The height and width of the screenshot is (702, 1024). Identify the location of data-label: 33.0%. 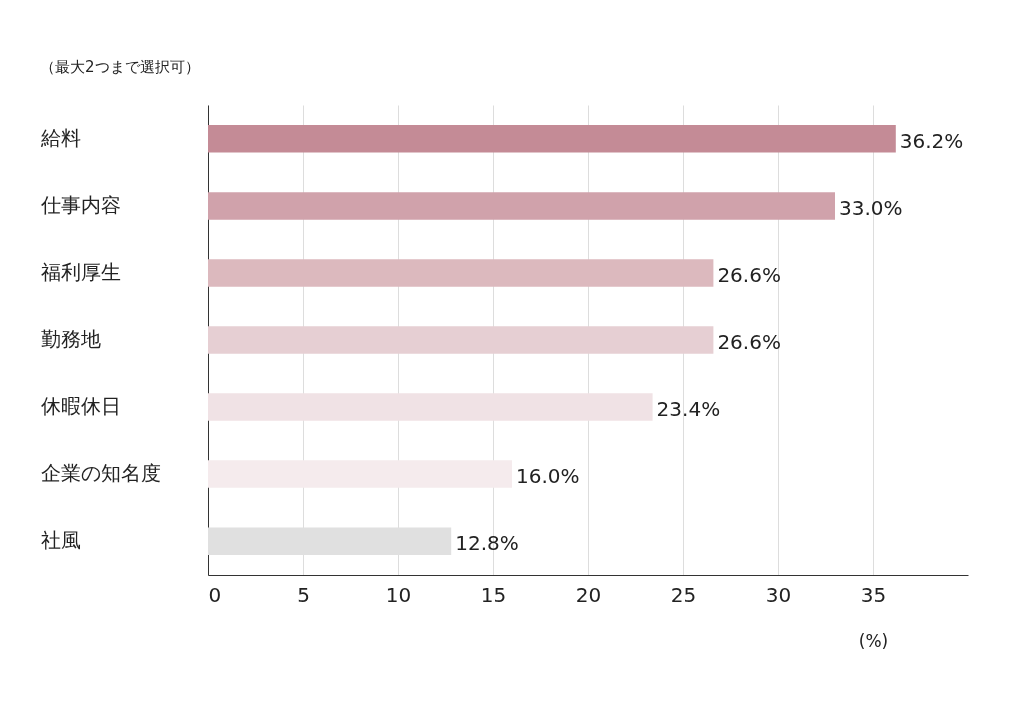
(871, 207).